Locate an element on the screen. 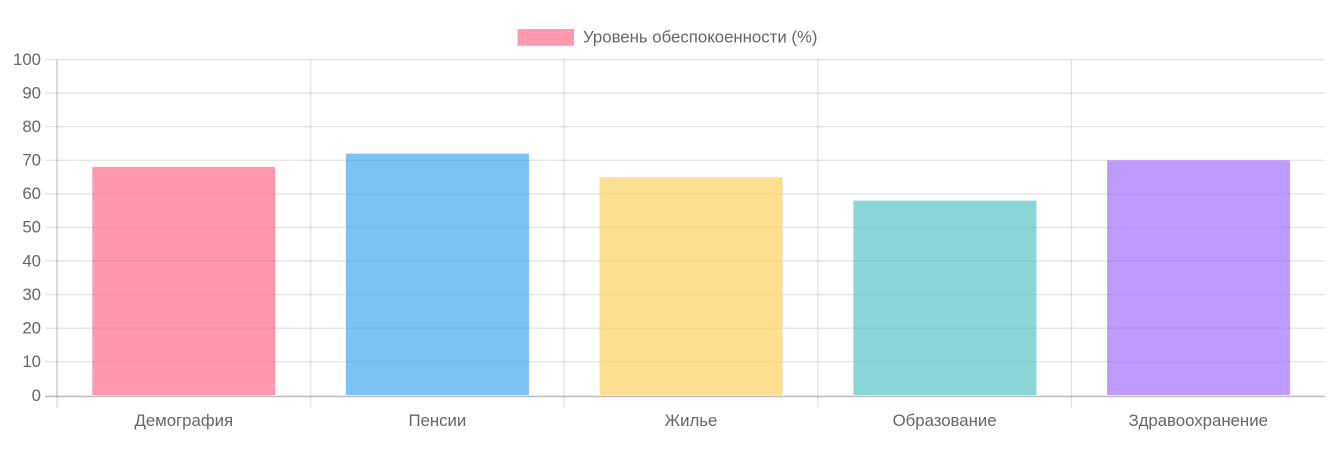  svg-text: Жилье is located at coordinates (691, 420).